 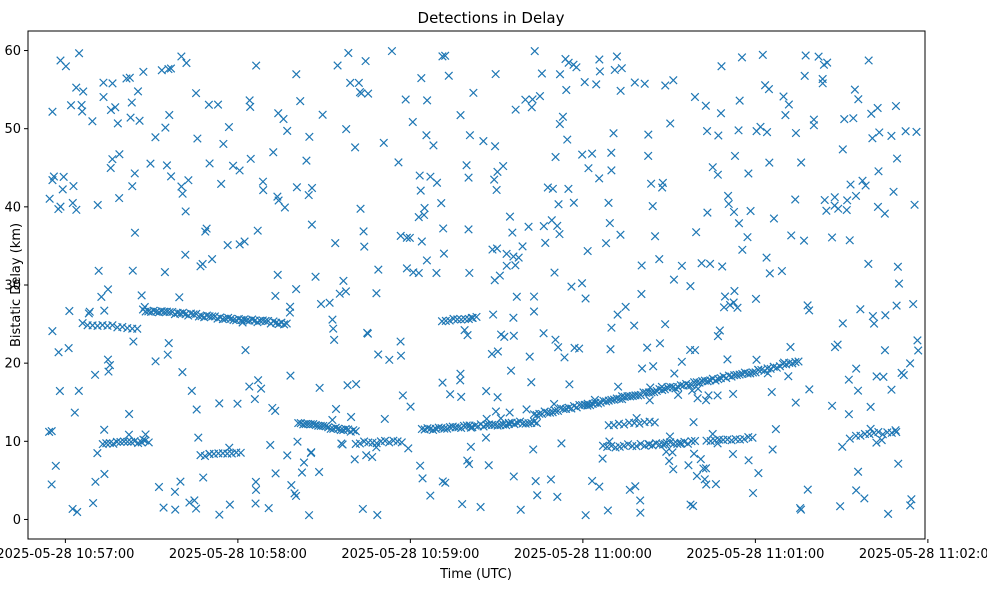 What do you see at coordinates (17, 520) in the screenshot?
I see `y-tick-label: 0` at bounding box center [17, 520].